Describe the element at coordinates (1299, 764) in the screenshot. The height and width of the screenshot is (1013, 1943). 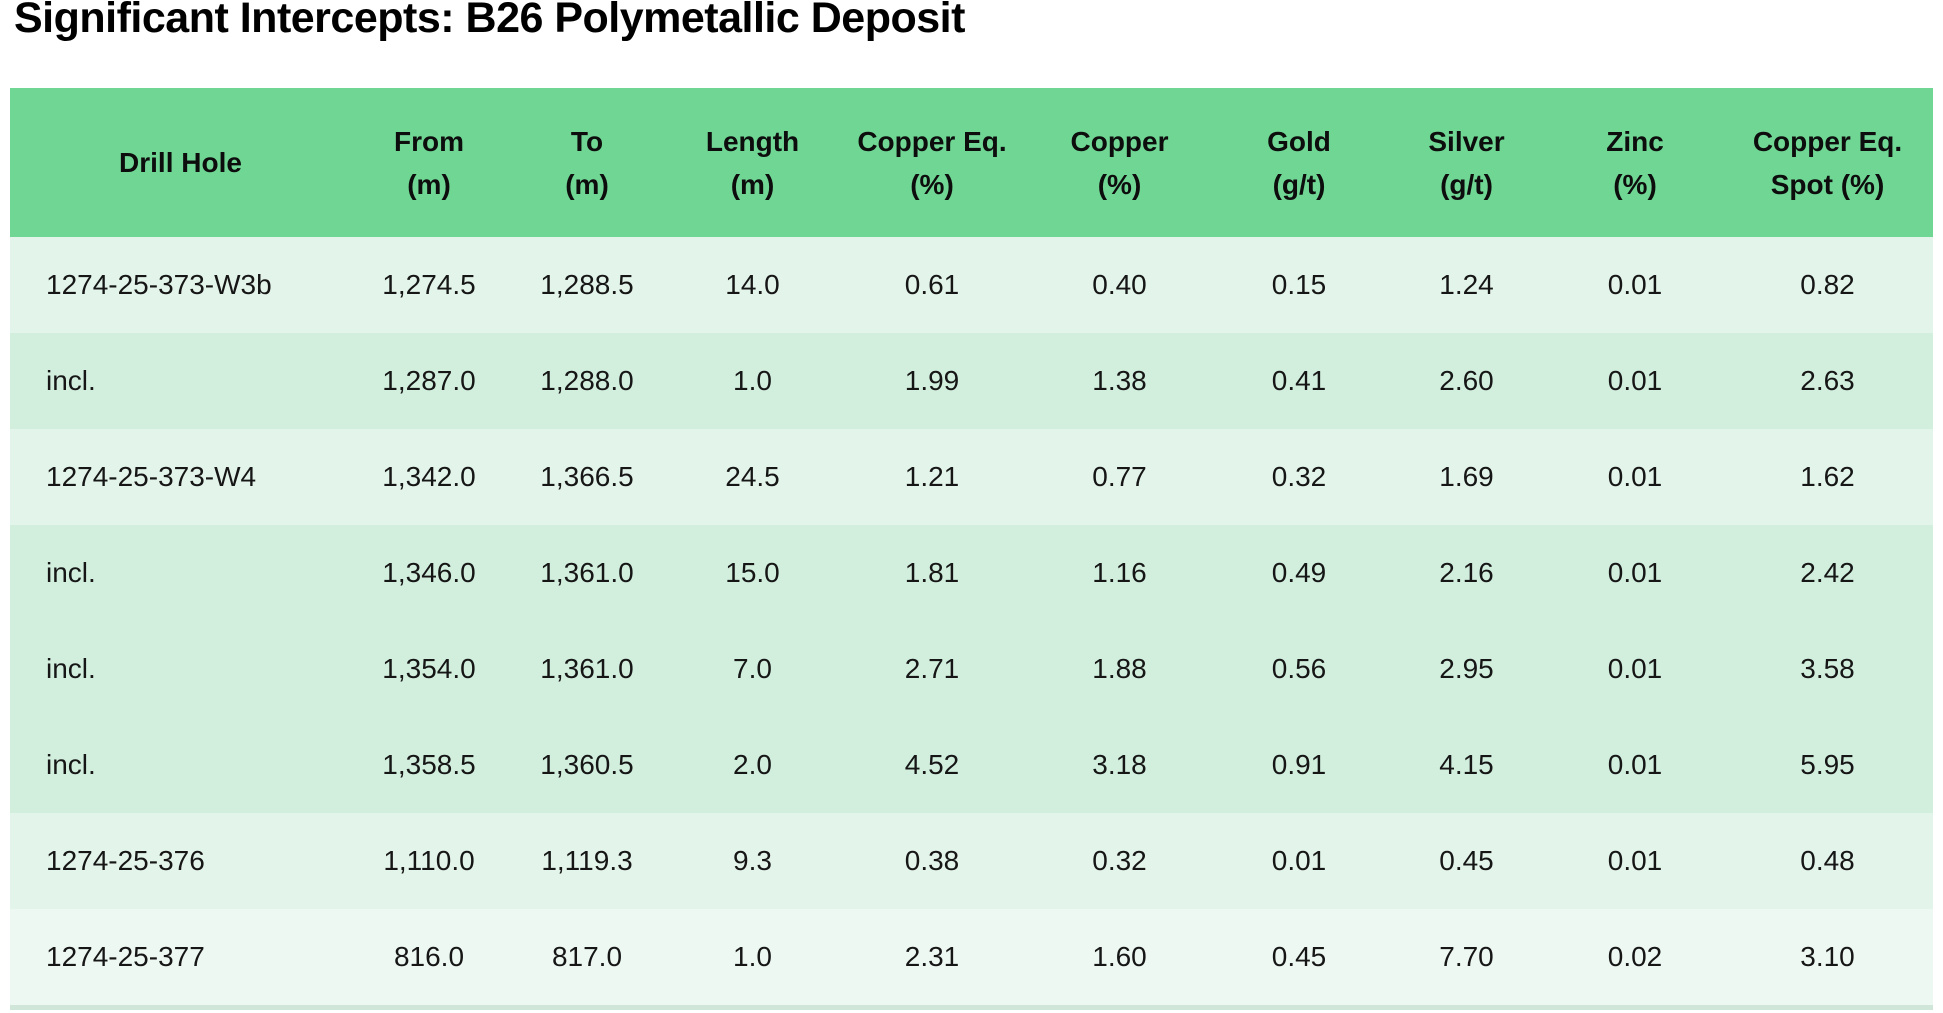
I see `value-cell: 0.91` at that location.